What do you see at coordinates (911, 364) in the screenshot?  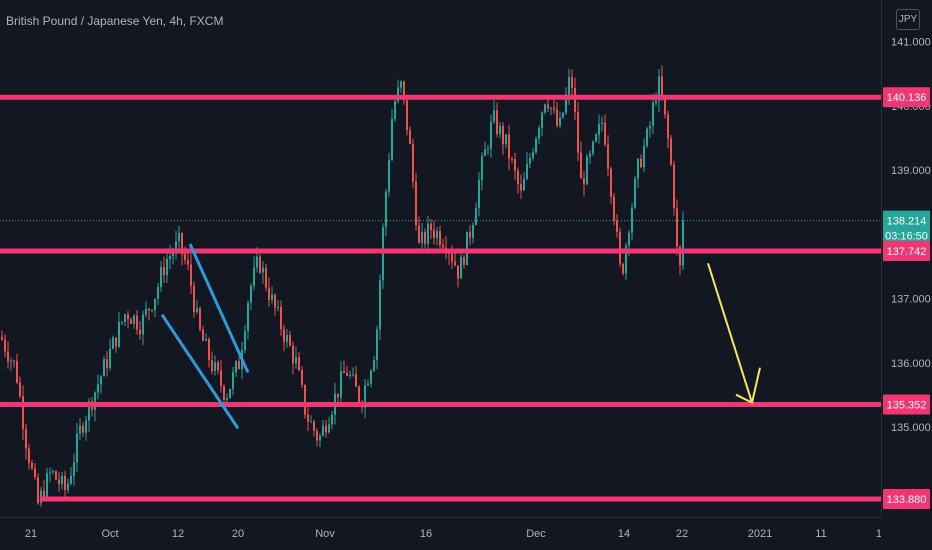 I see `y-tick-label: 136.000` at bounding box center [911, 364].